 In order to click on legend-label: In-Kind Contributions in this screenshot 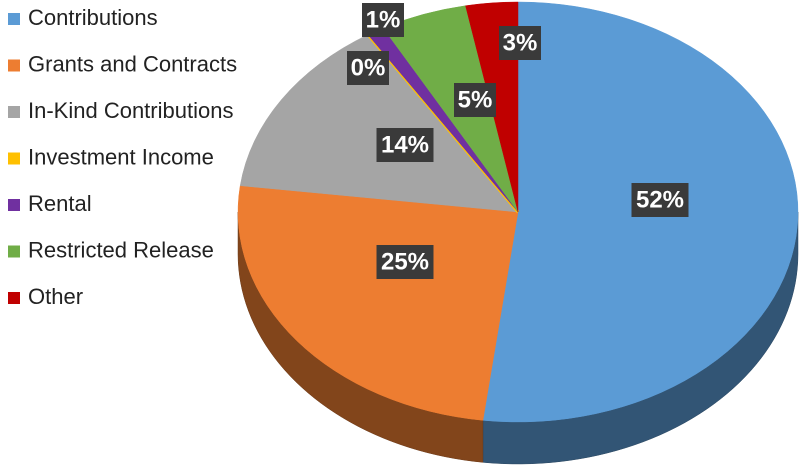, I will do `click(130, 110)`.